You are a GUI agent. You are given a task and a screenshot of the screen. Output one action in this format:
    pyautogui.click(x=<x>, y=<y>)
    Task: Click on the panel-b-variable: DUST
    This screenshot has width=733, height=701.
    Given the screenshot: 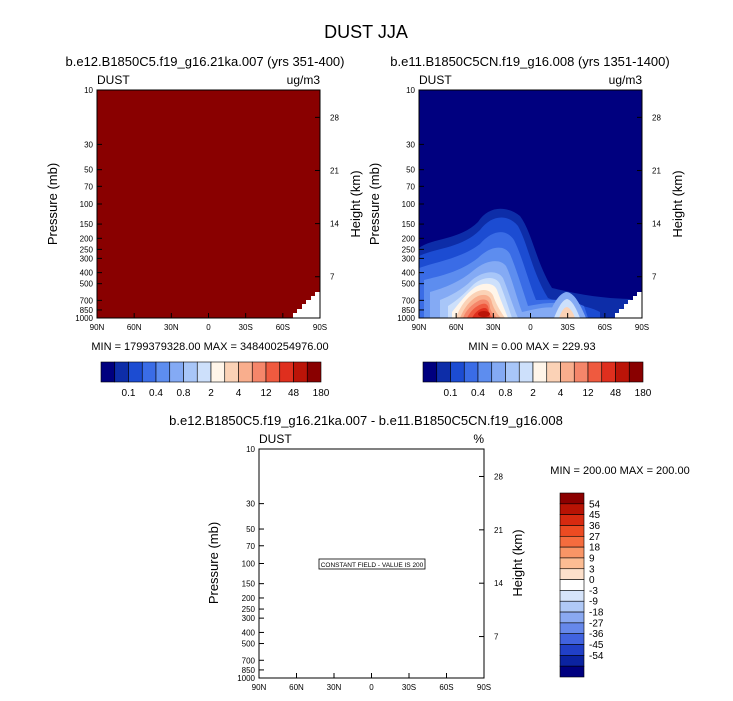 What is the action you would take?
    pyautogui.click(x=435, y=80)
    